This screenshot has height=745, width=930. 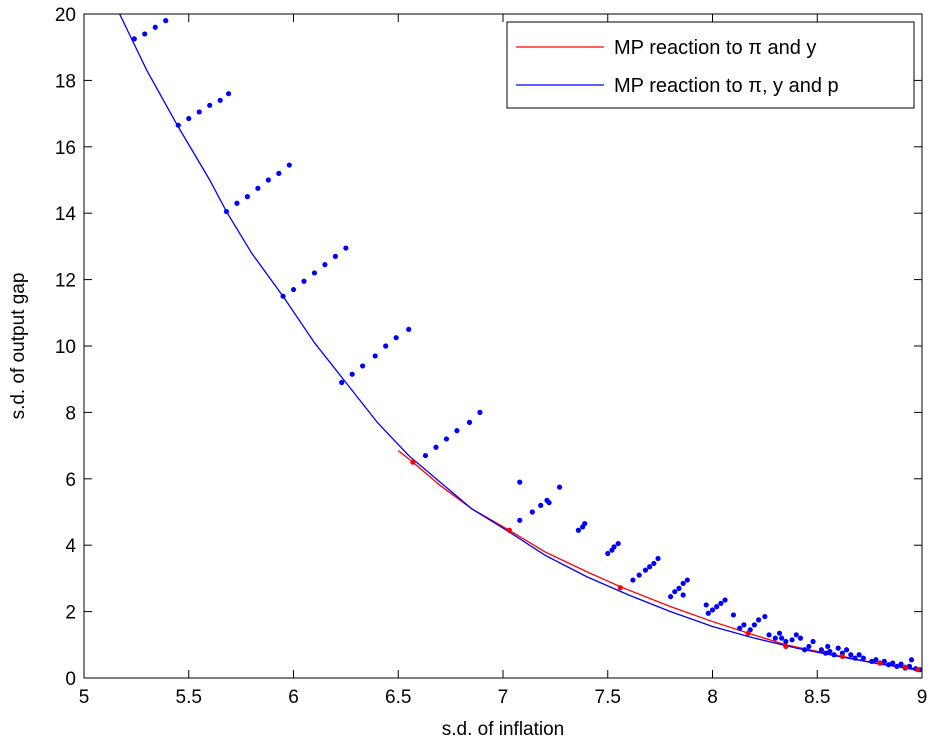 What do you see at coordinates (70, 546) in the screenshot?
I see `y-tick-label-2: 4` at bounding box center [70, 546].